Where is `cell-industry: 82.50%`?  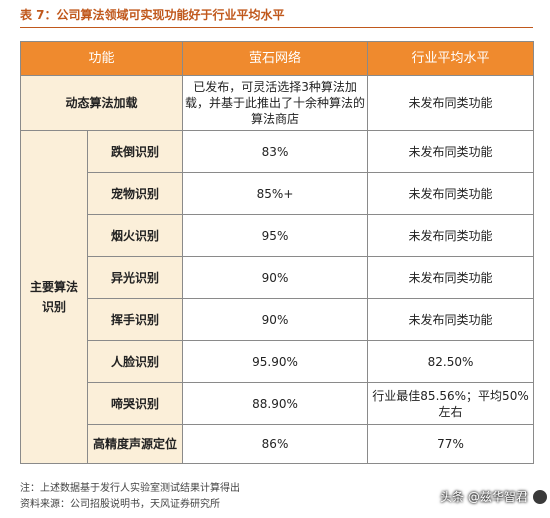
cell-industry: 82.50% is located at coordinates (451, 361).